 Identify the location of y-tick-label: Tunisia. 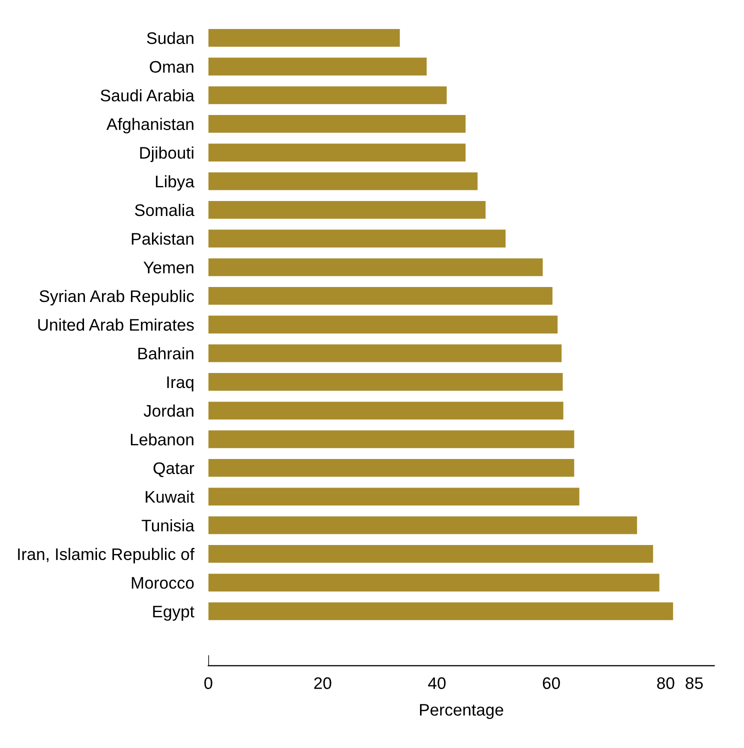
(168, 525).